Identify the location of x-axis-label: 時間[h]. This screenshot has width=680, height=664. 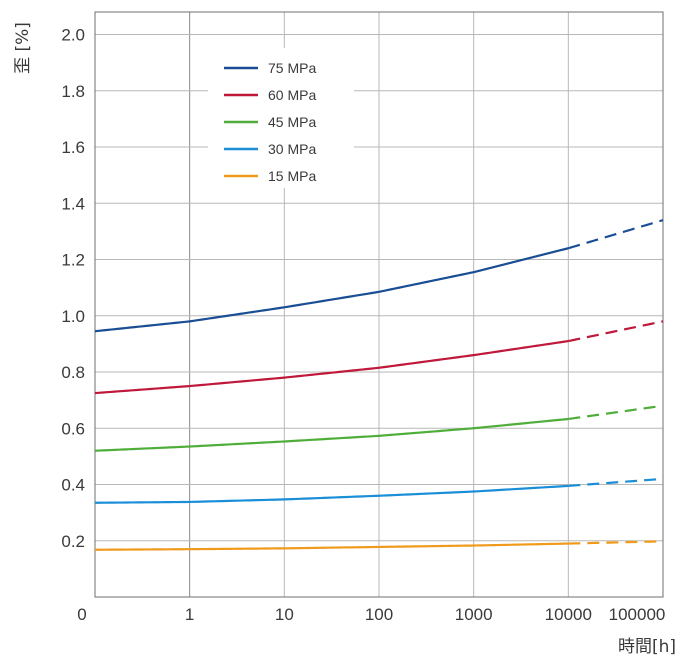
(647, 647).